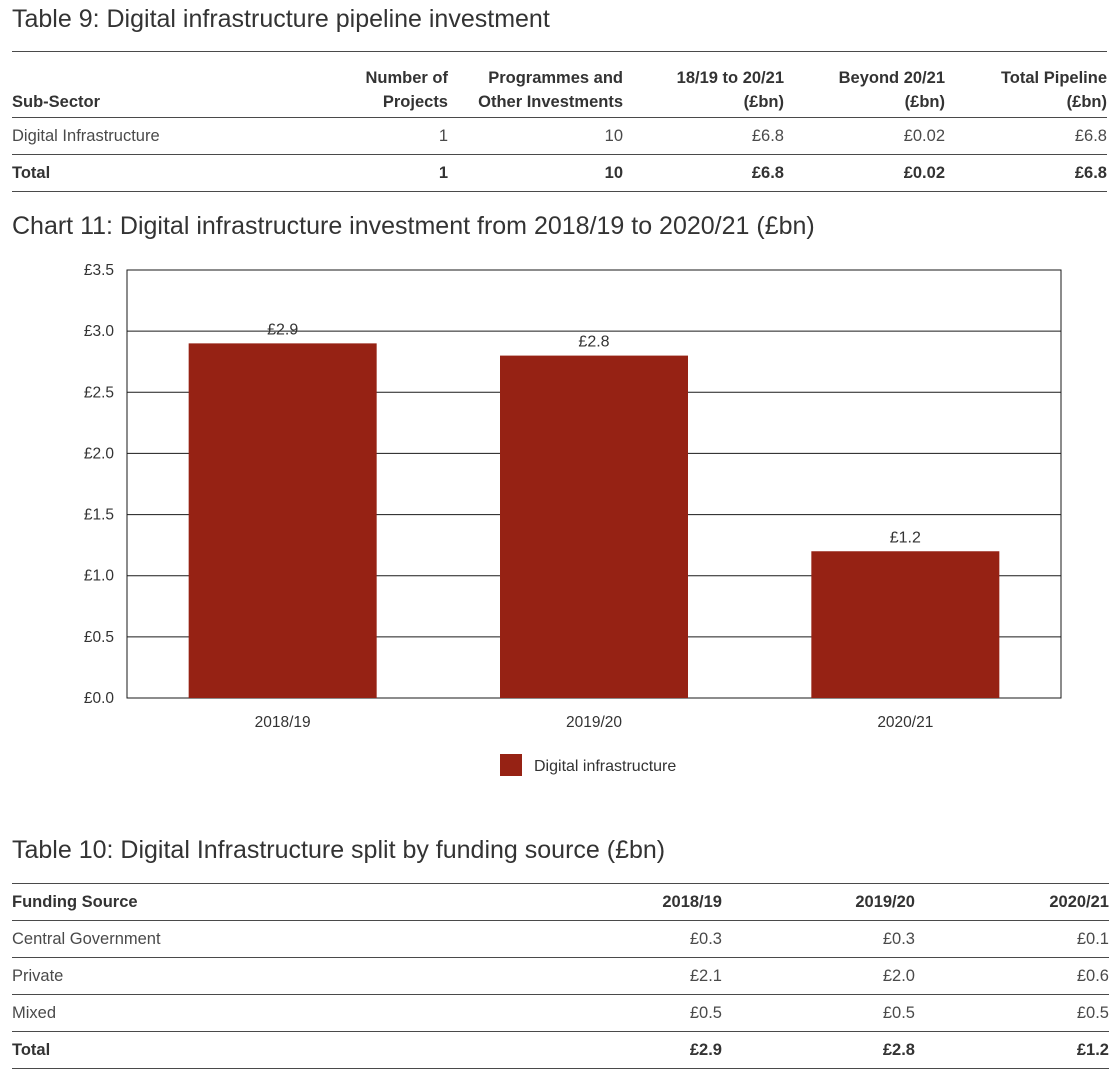  What do you see at coordinates (270, 902) in the screenshot?
I see `table10-header-funding-source: Funding Source` at bounding box center [270, 902].